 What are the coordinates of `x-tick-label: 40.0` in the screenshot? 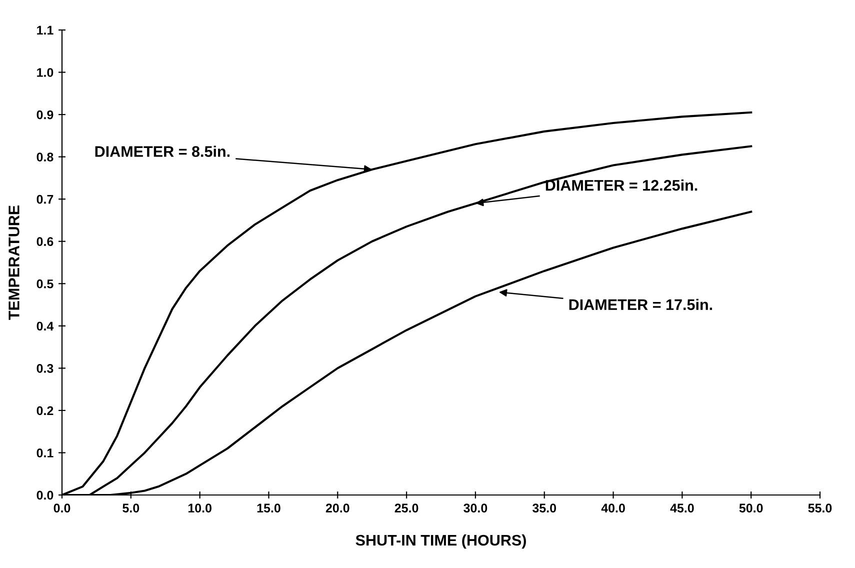 It's located at (613, 508).